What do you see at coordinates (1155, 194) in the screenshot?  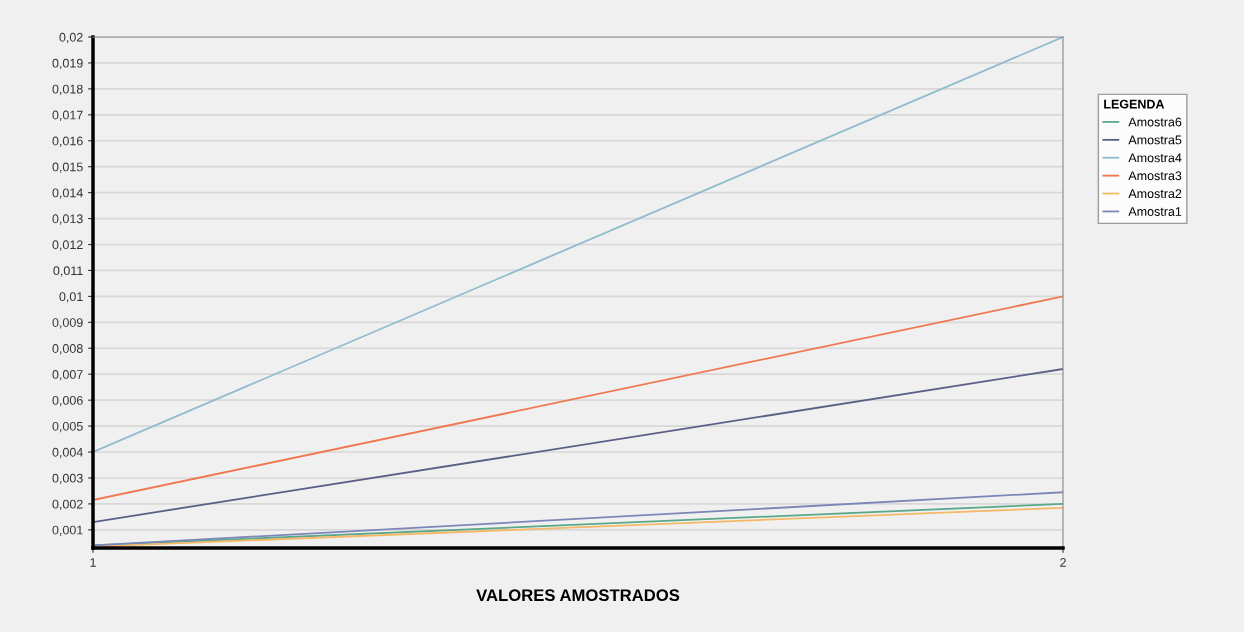 I see `legend-label: Amostra2` at bounding box center [1155, 194].